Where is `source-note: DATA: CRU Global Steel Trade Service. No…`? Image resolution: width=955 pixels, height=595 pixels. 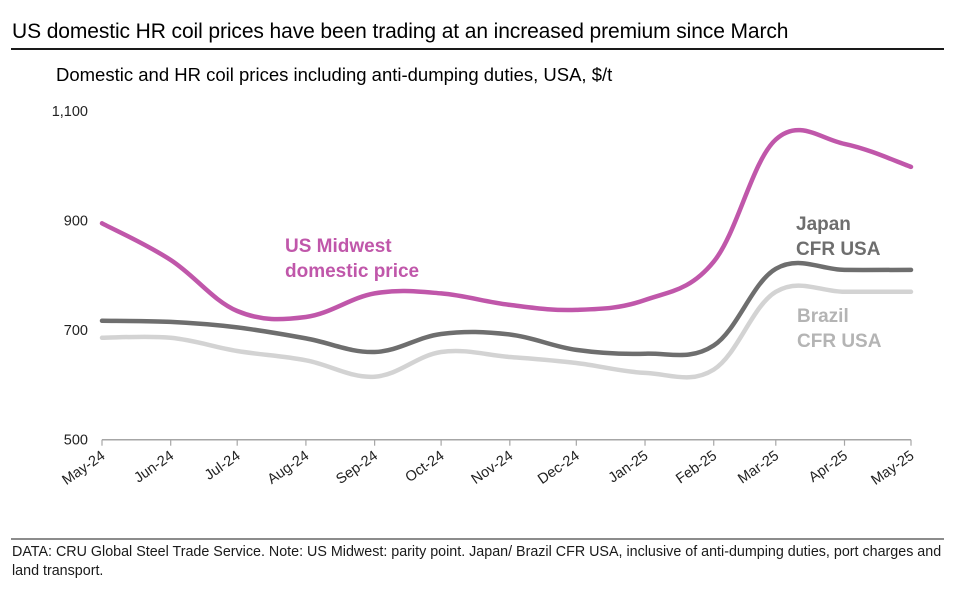
source-note: DATA: CRU Global Steel Trade Service. No… is located at coordinates (477, 561).